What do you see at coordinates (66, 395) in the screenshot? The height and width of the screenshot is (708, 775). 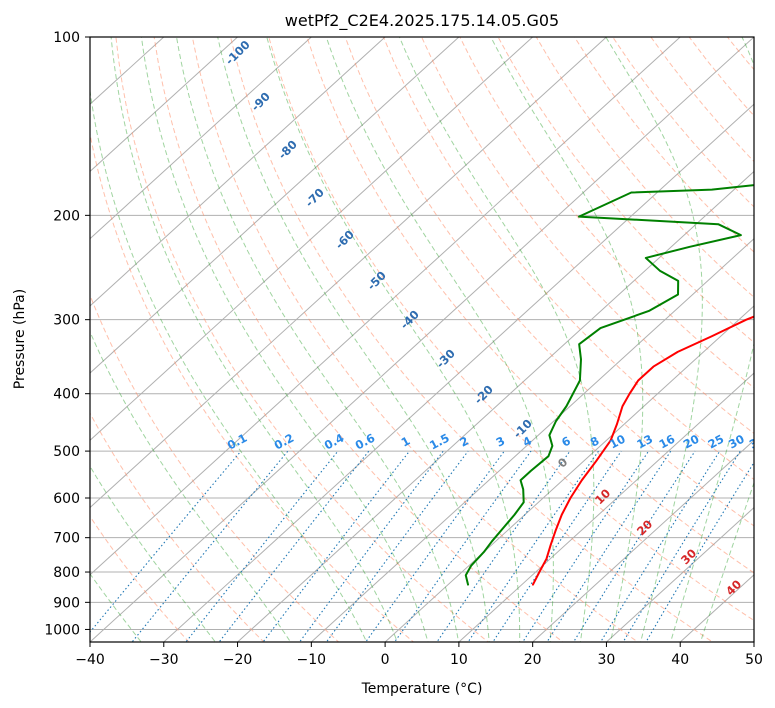 I see `y-tick-label: 400` at bounding box center [66, 395].